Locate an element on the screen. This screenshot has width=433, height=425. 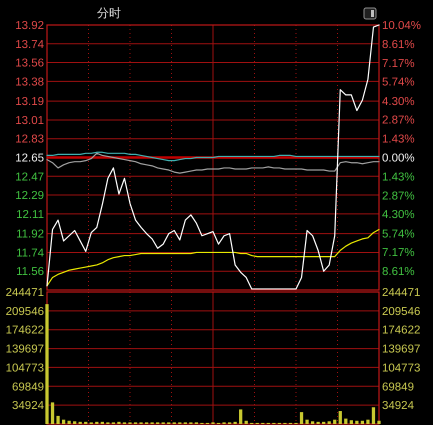
y-tick-label: 139697 is located at coordinates (25, 350).